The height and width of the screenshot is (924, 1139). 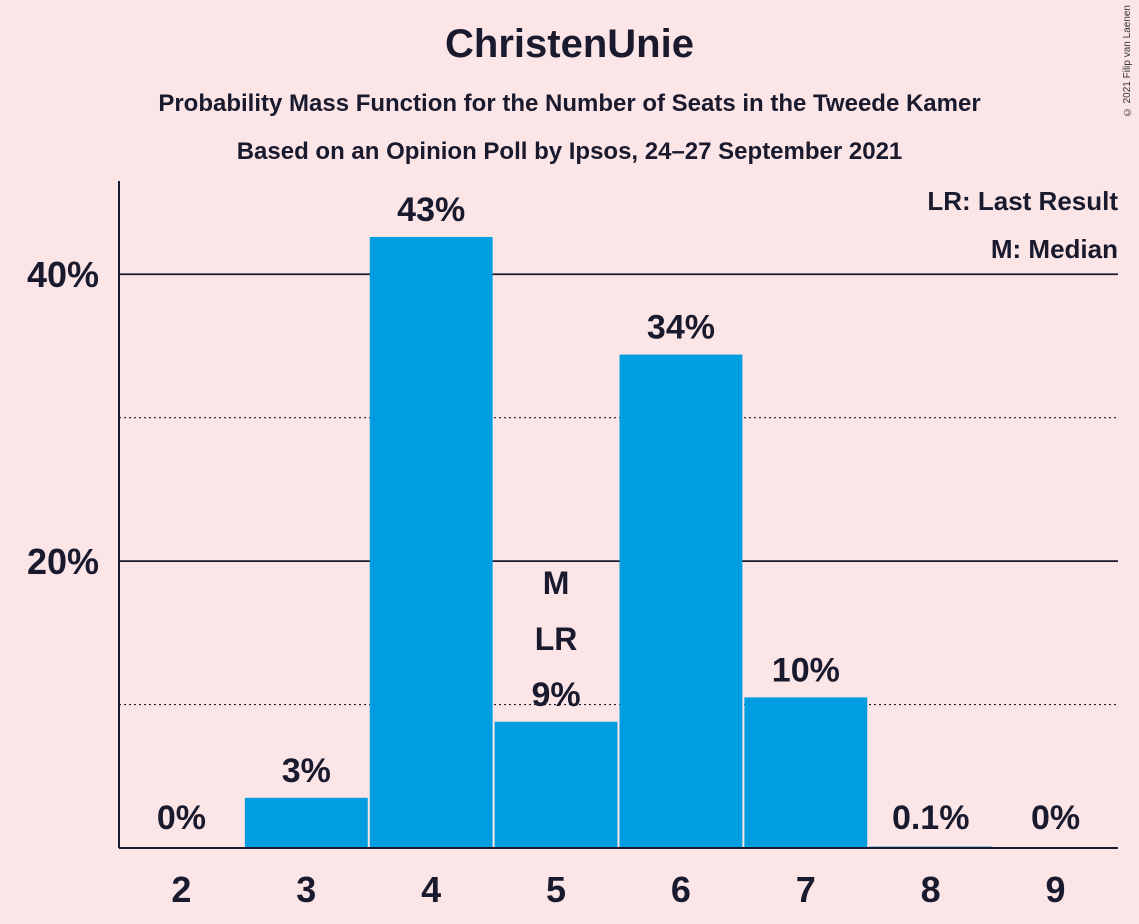 What do you see at coordinates (931, 818) in the screenshot?
I see `data-label: 0.1%` at bounding box center [931, 818].